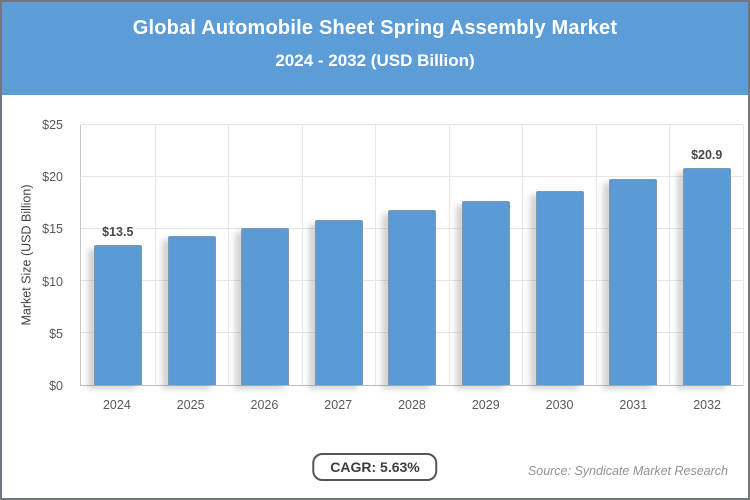 This screenshot has width=750, height=500. What do you see at coordinates (633, 282) in the screenshot?
I see `bar-2031` at bounding box center [633, 282].